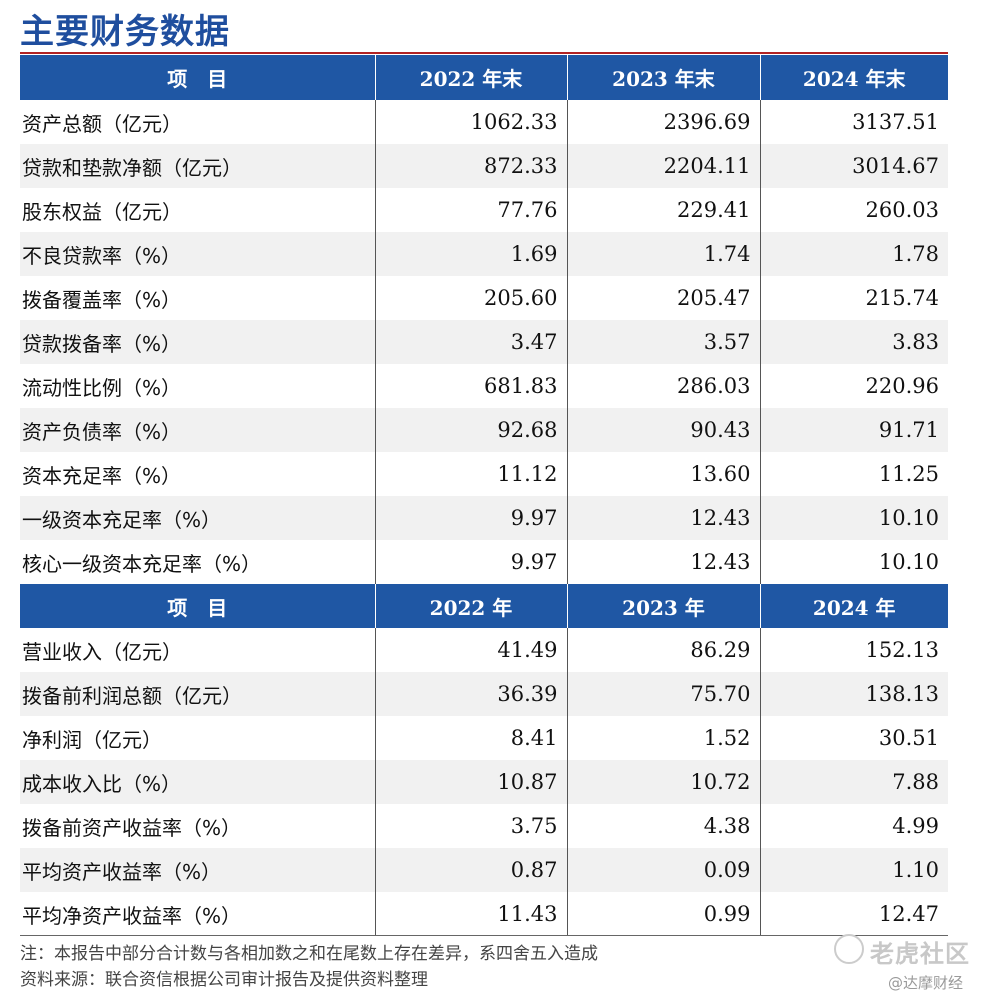 This screenshot has width=990, height=1005. What do you see at coordinates (198, 254) in the screenshot?
I see `row-label: 不良贷款率（%）` at bounding box center [198, 254].